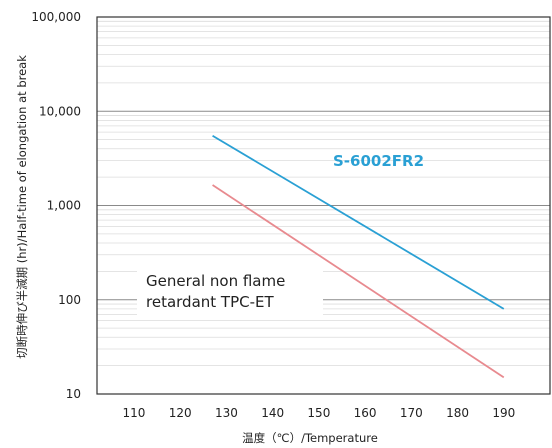 The width and height of the screenshot is (552, 448). Describe the element at coordinates (73, 394) in the screenshot. I see `y-tick-label: 10` at that location.